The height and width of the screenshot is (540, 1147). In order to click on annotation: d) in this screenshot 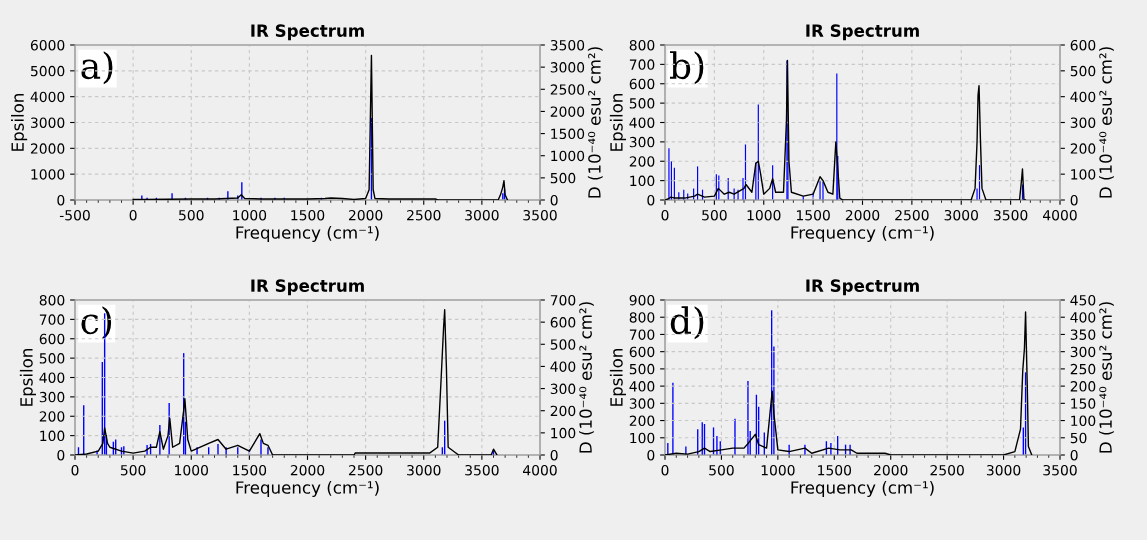, I will do `click(687, 323)`.